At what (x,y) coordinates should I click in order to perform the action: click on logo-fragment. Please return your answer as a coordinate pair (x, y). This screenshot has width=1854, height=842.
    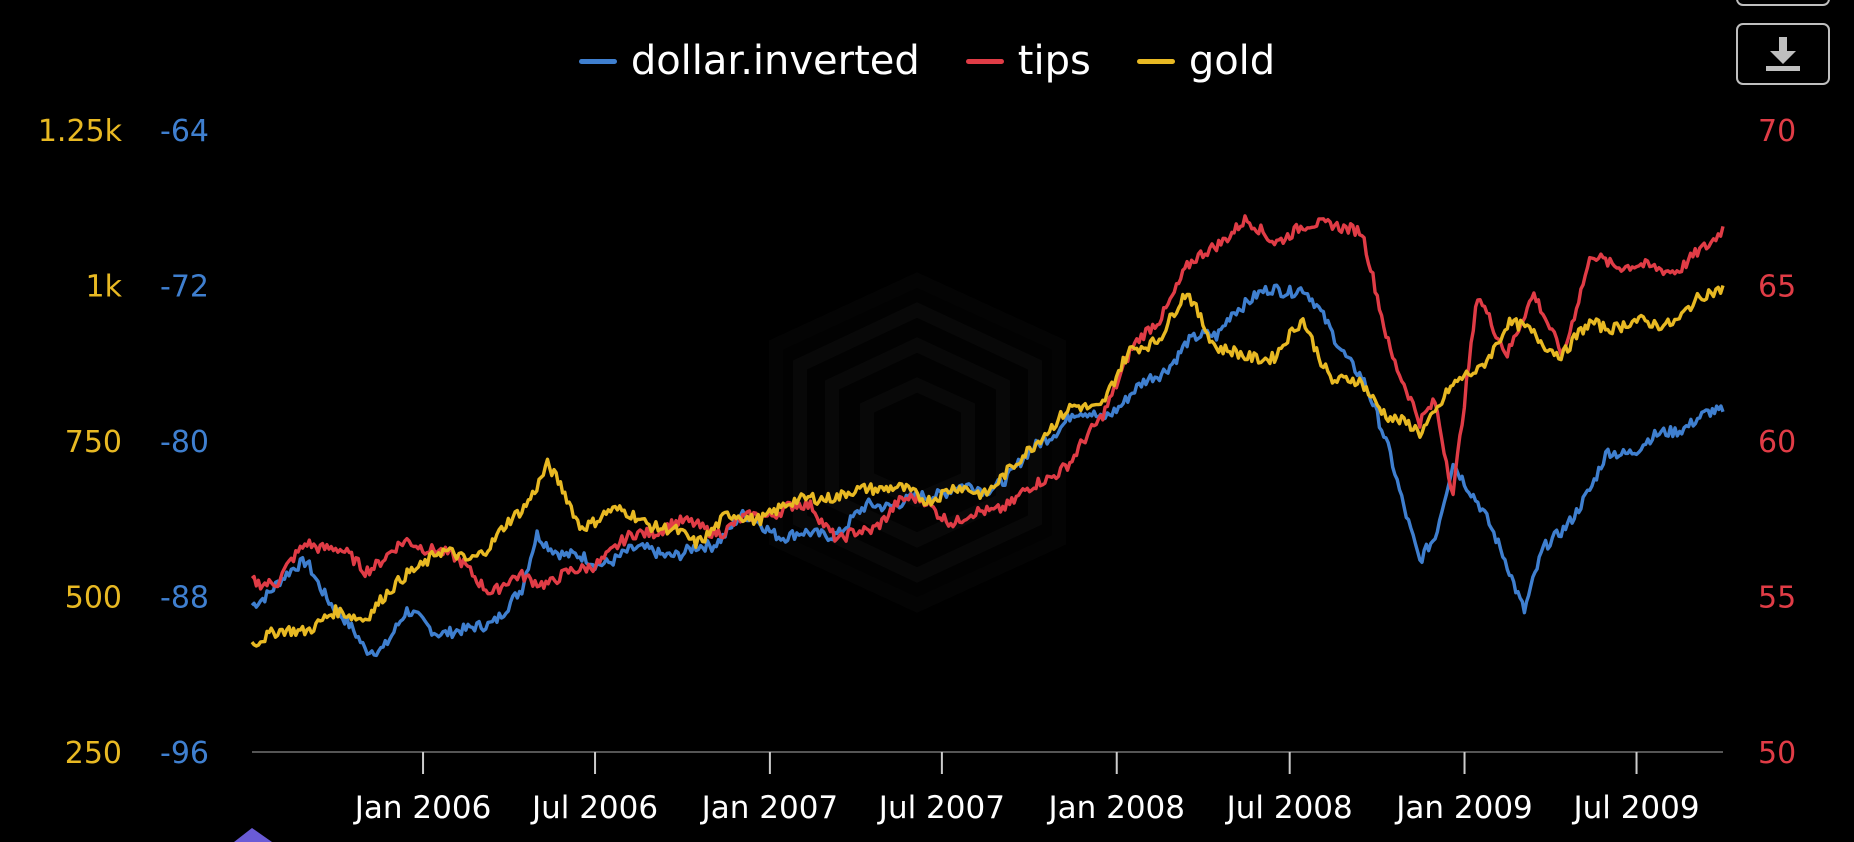
    Looking at the image, I should click on (253, 835).